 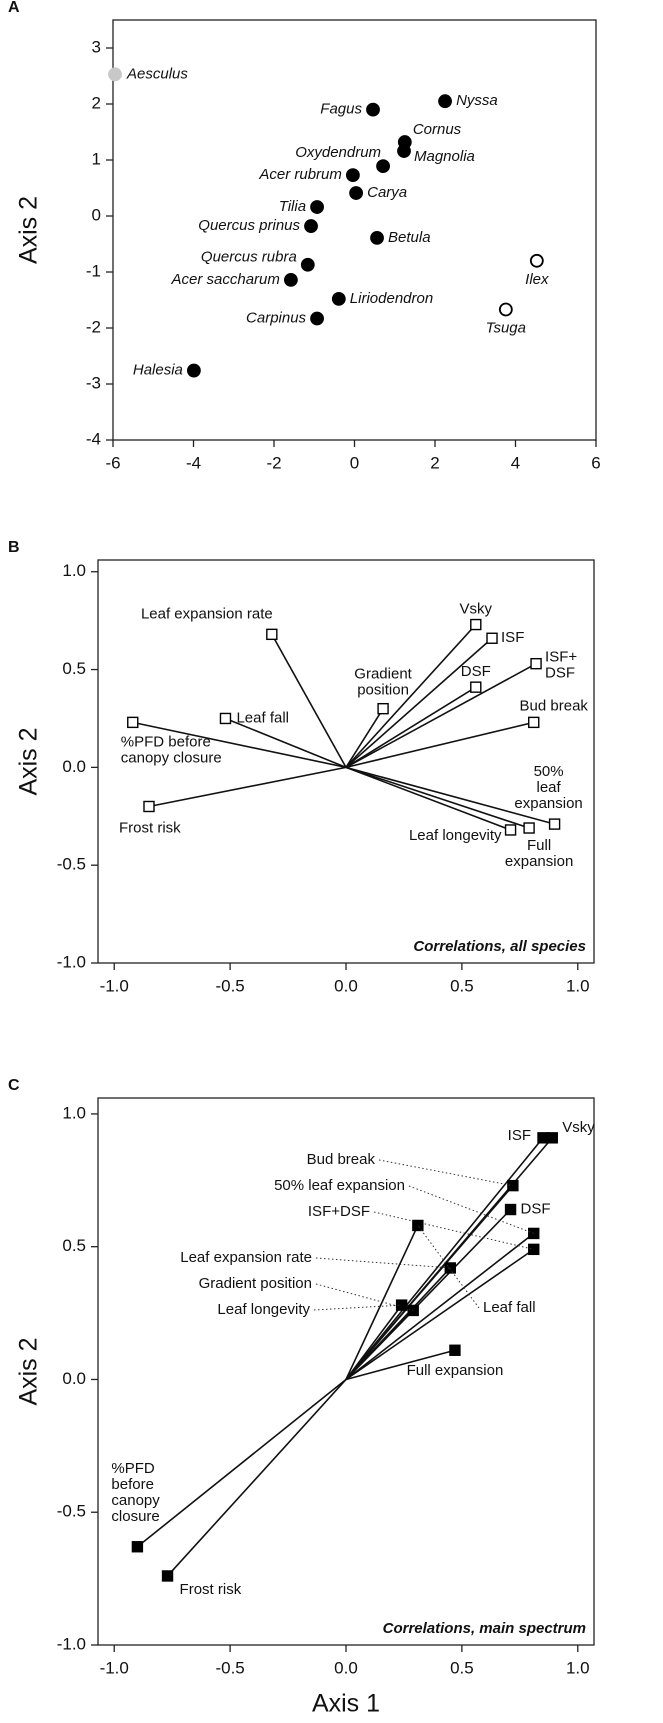 What do you see at coordinates (193, 462) in the screenshot?
I see `x-tick-label: -4` at bounding box center [193, 462].